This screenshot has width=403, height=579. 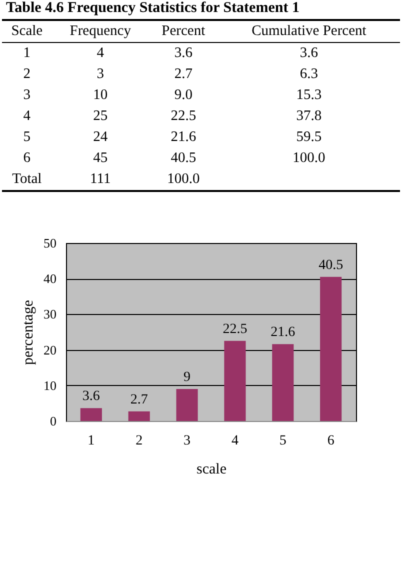 I want to click on x-tick-label: 5, so click(x=282, y=441).